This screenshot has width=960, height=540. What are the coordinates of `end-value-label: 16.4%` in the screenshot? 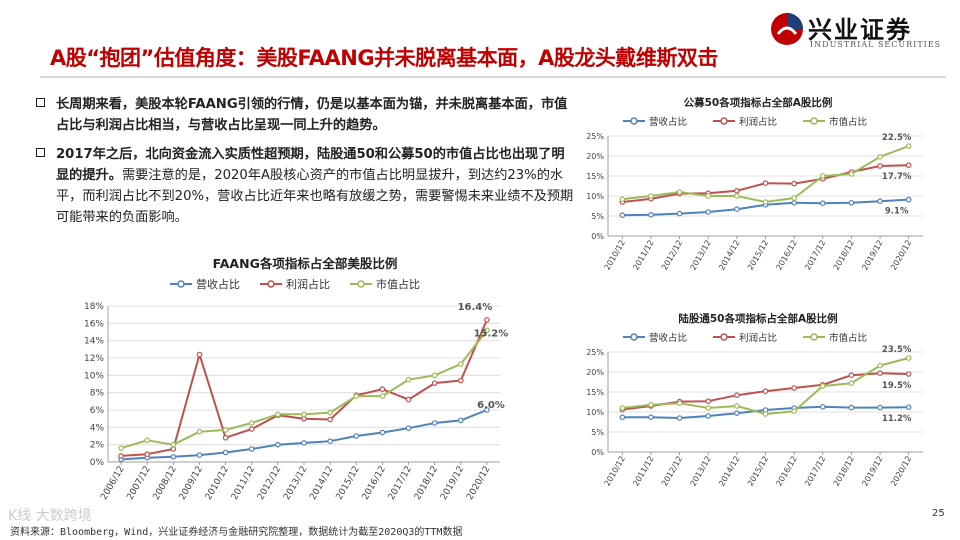 It's located at (475, 307).